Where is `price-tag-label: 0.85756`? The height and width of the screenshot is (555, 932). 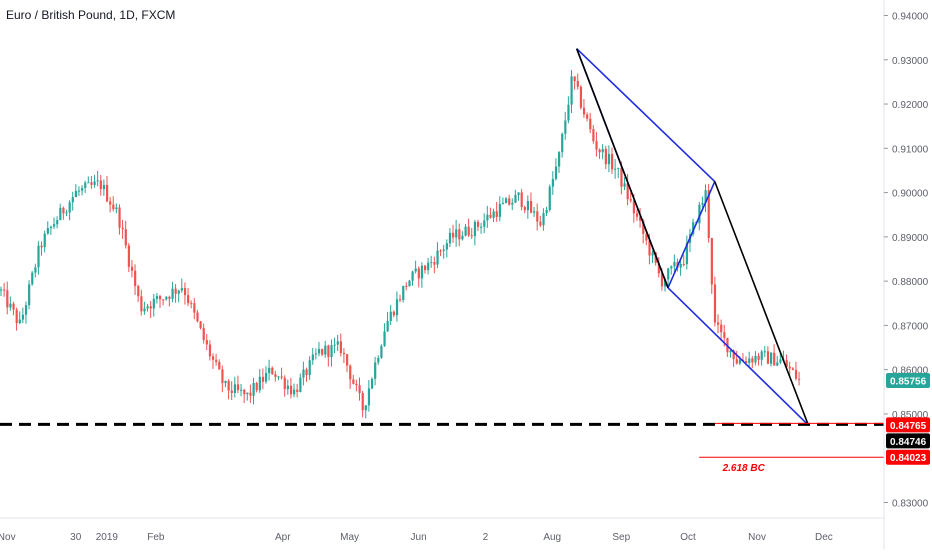 price-tag-label: 0.85756 is located at coordinates (908, 381).